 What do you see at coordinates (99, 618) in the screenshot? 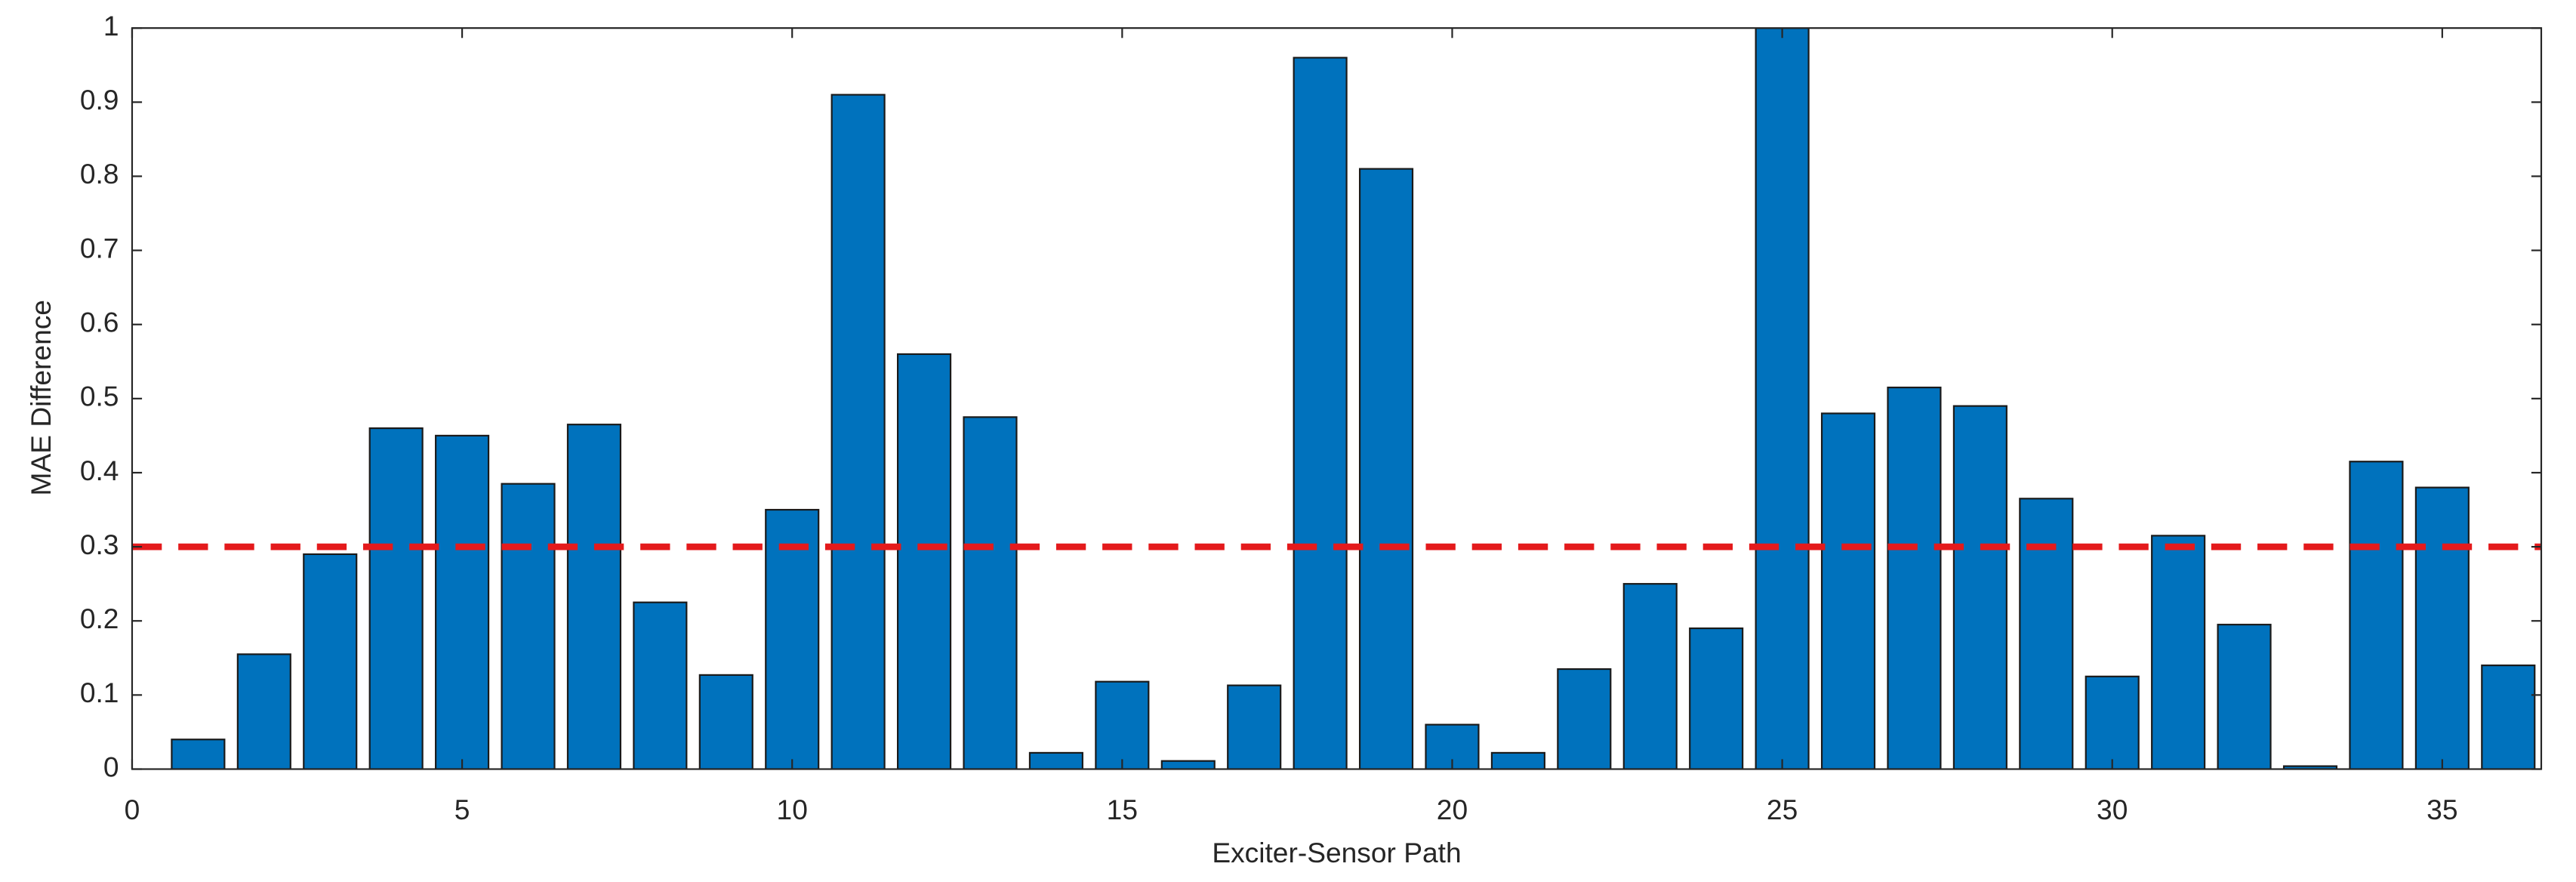
I see `y-tick-label: 0.2` at bounding box center [99, 618].